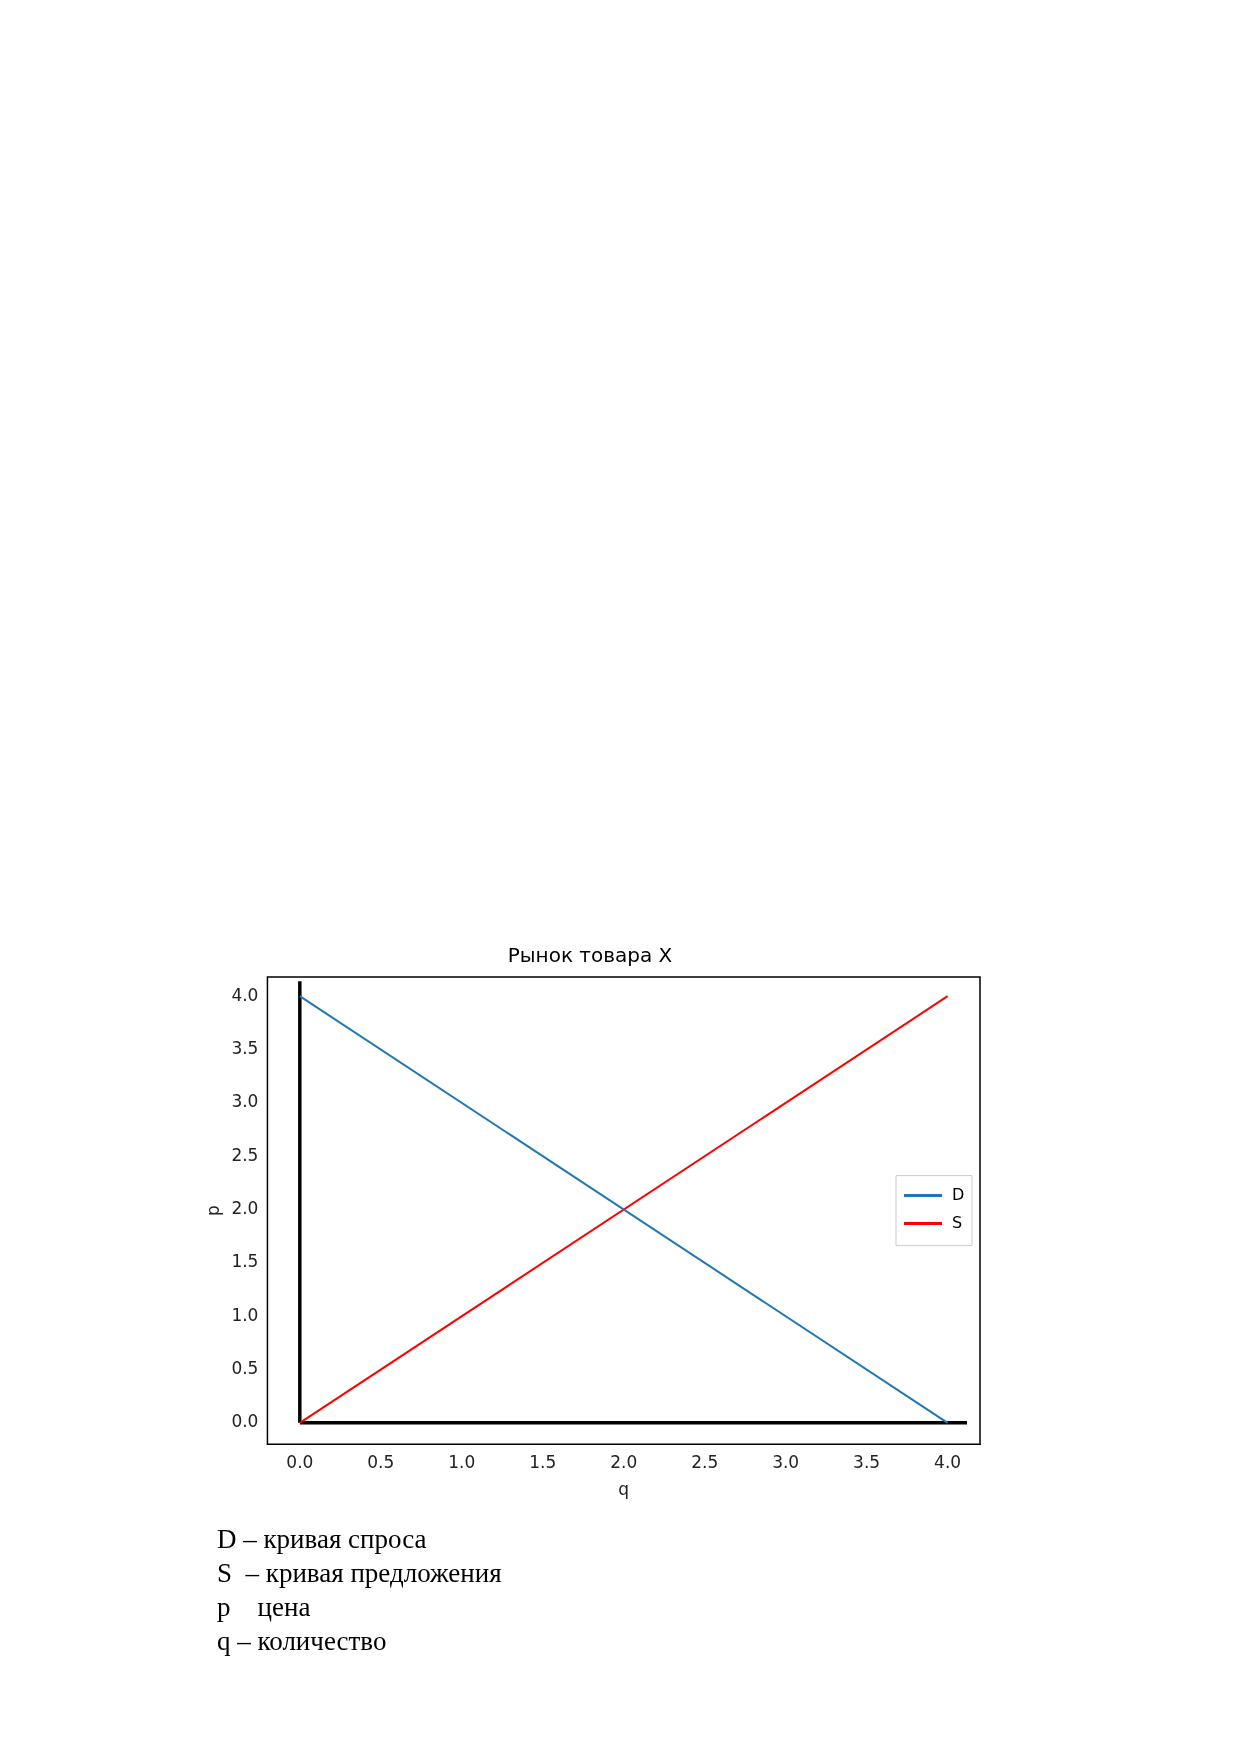  I want to click on y-tick-label: 0.0, so click(245, 1421).